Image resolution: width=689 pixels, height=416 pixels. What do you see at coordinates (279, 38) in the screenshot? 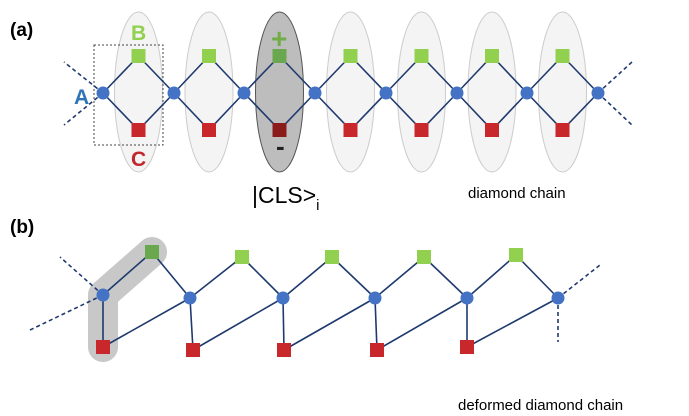
I see `sign-label: +` at bounding box center [279, 38].